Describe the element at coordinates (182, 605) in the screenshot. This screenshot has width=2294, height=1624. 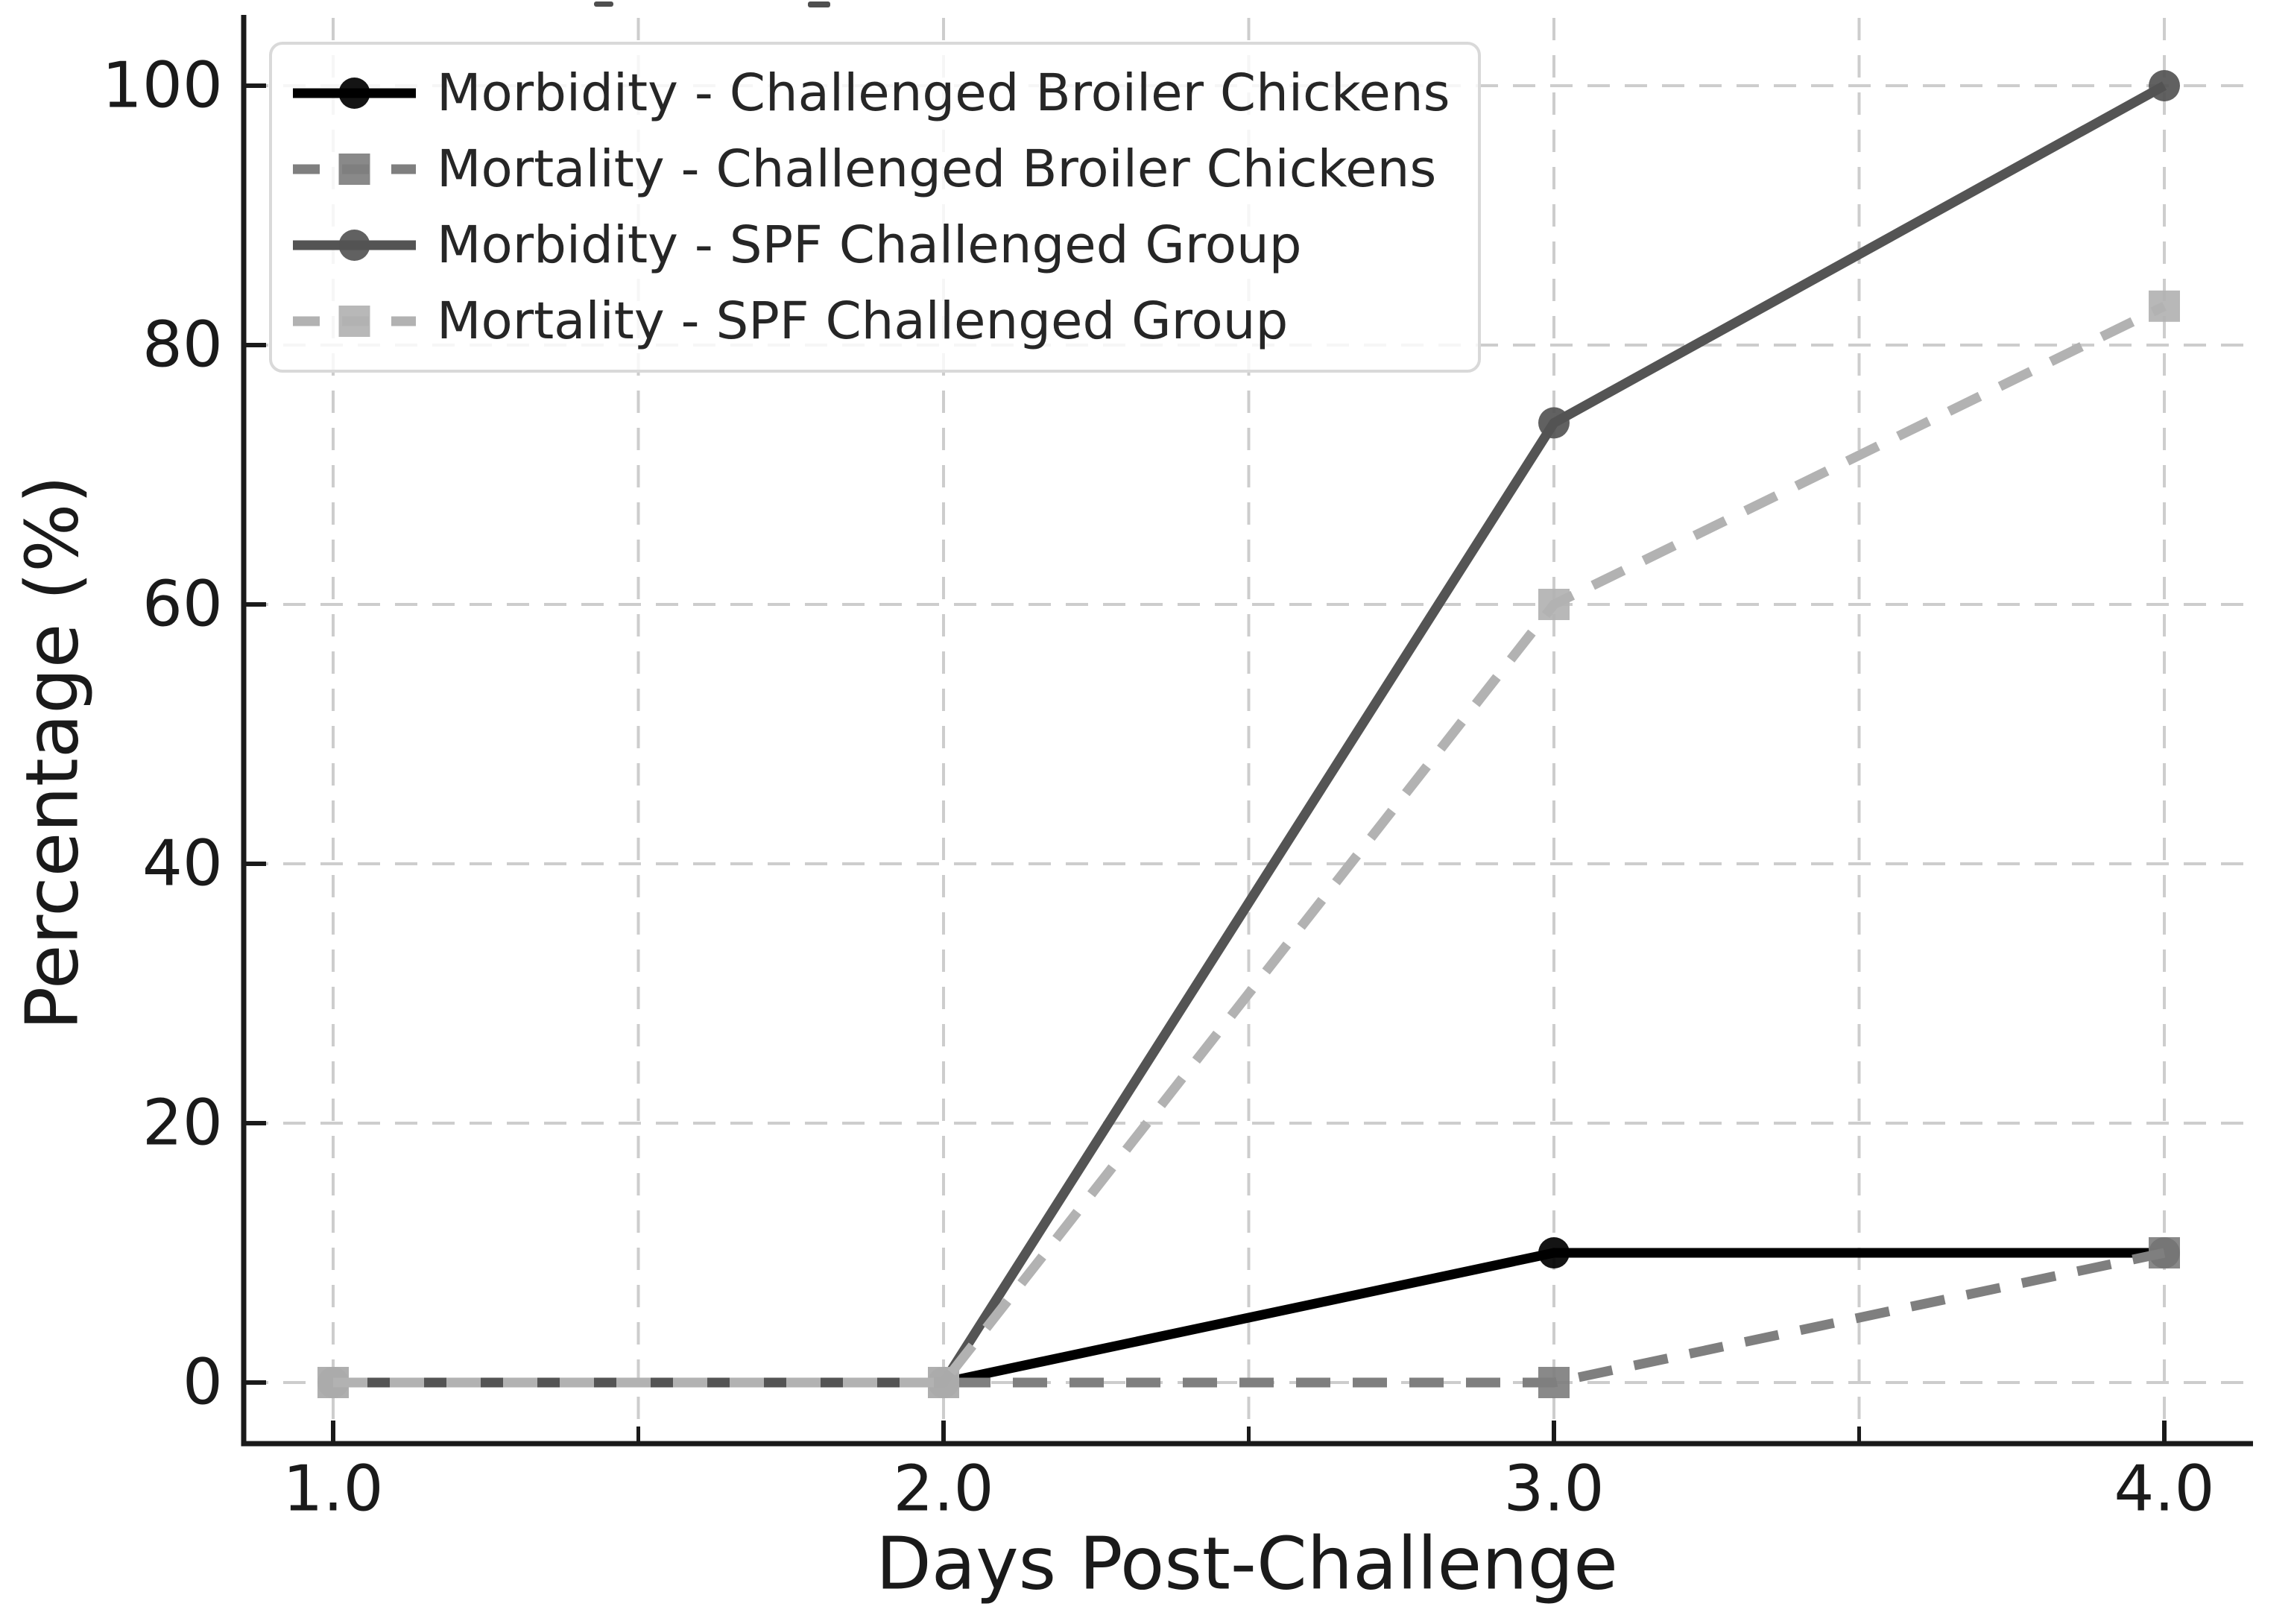
I see `y-tick-label: 60` at that location.